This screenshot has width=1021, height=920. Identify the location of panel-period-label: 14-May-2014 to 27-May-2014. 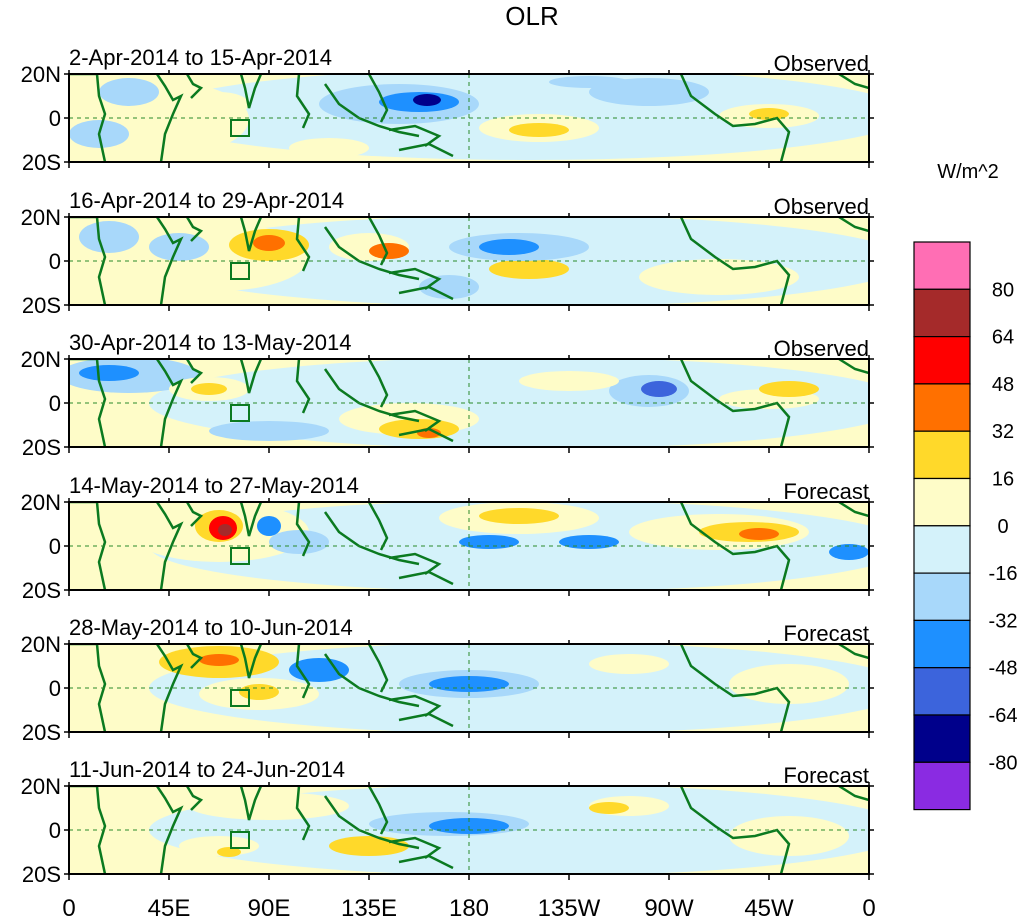
(214, 485).